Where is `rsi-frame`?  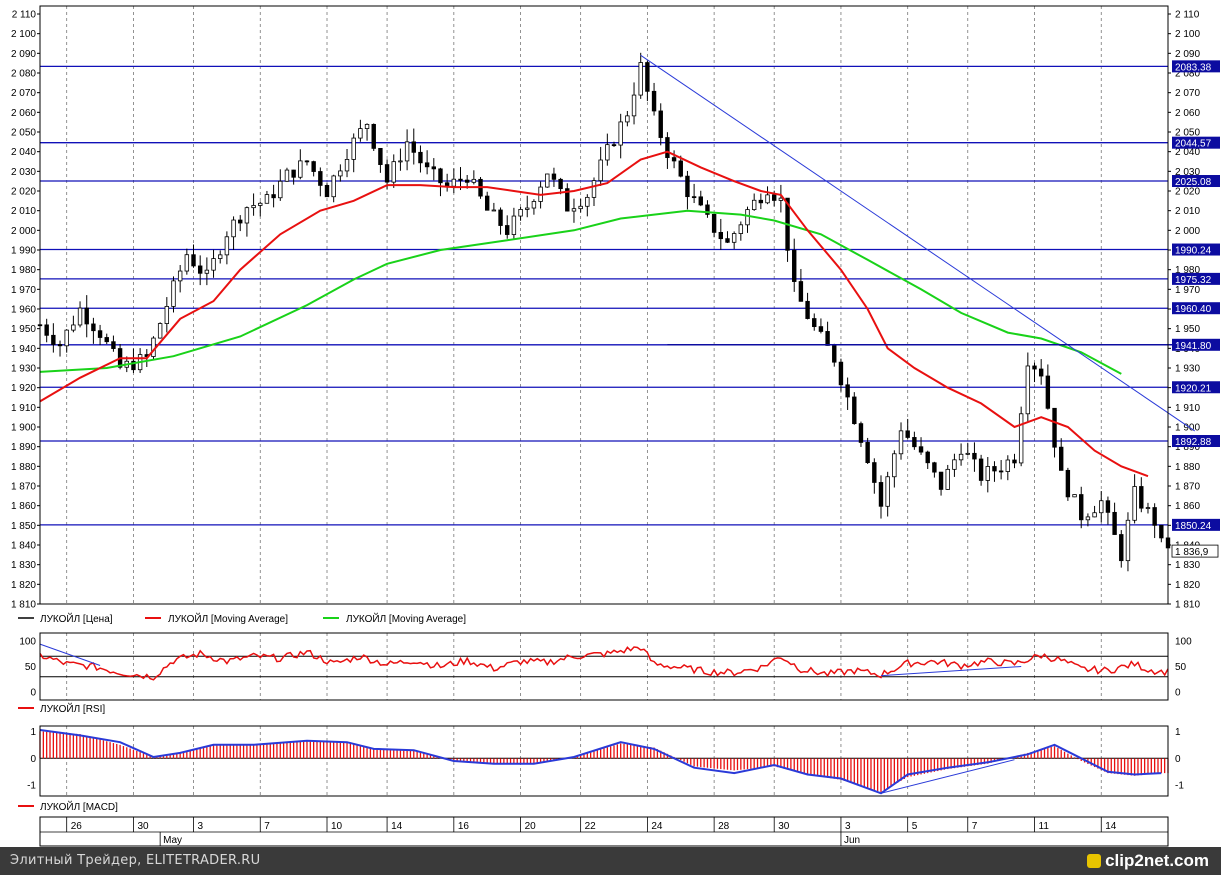 rsi-frame is located at coordinates (604, 666).